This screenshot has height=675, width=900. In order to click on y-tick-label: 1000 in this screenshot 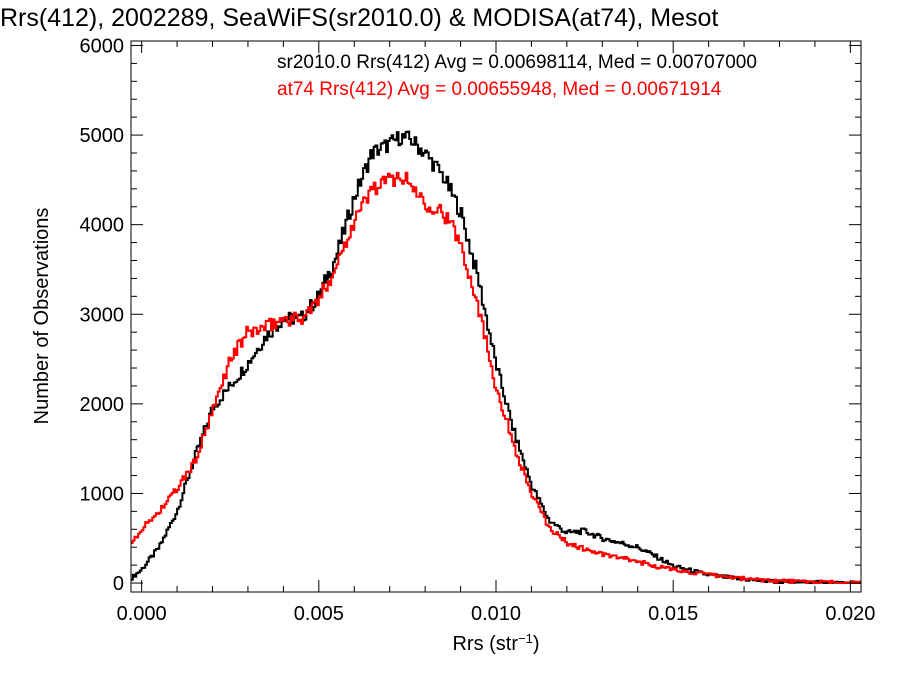, I will do `click(102, 494)`.